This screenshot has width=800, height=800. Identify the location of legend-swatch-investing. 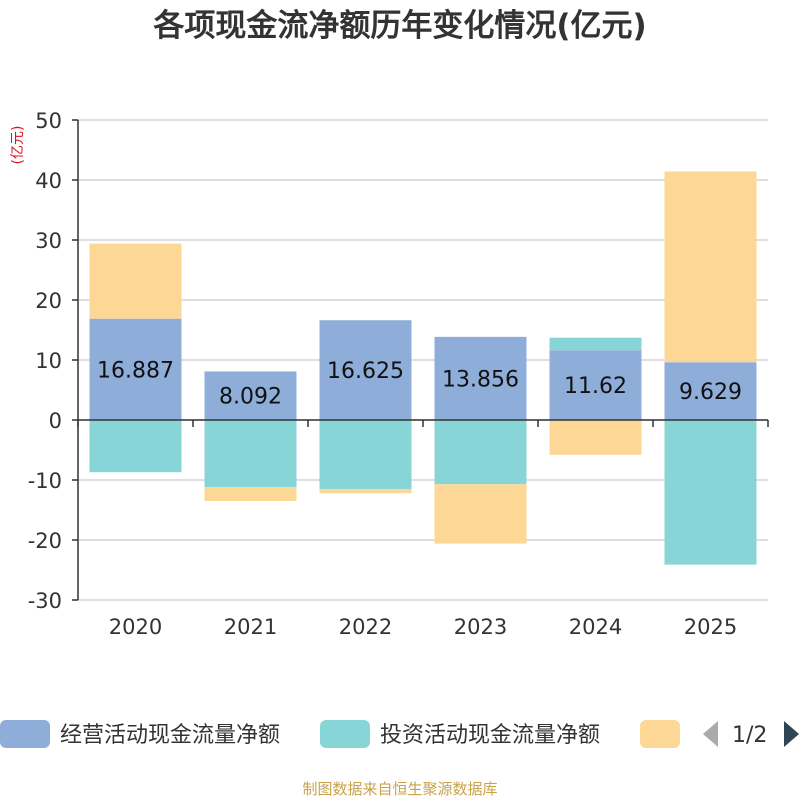
(345, 734).